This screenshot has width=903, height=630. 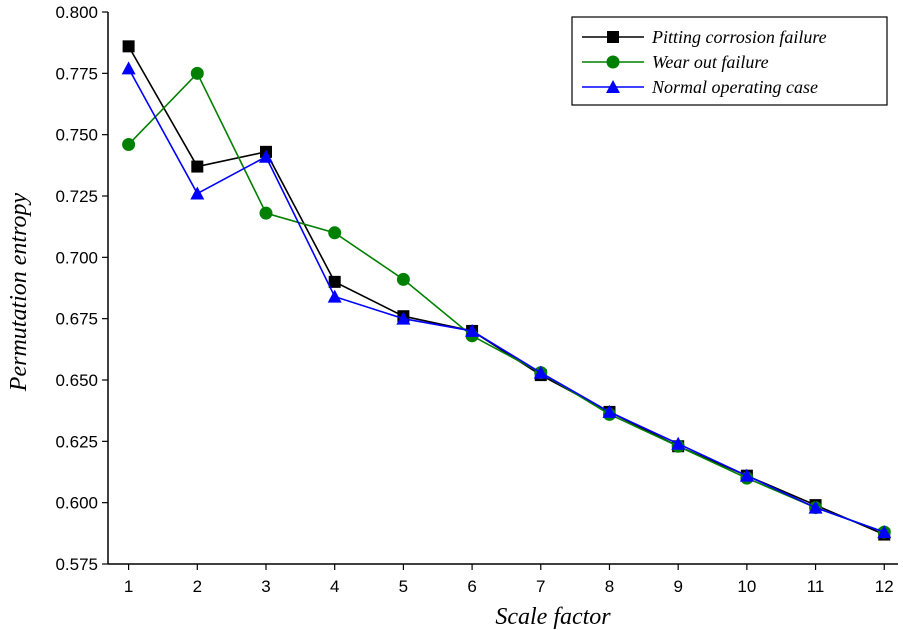 I want to click on y-tick-label: 0.725, so click(x=76, y=196).